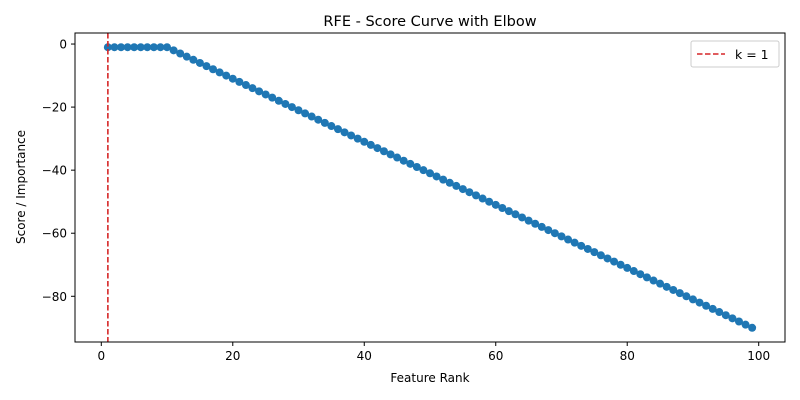 The image size is (800, 400). I want to click on y-tick-label: −60, so click(54, 234).